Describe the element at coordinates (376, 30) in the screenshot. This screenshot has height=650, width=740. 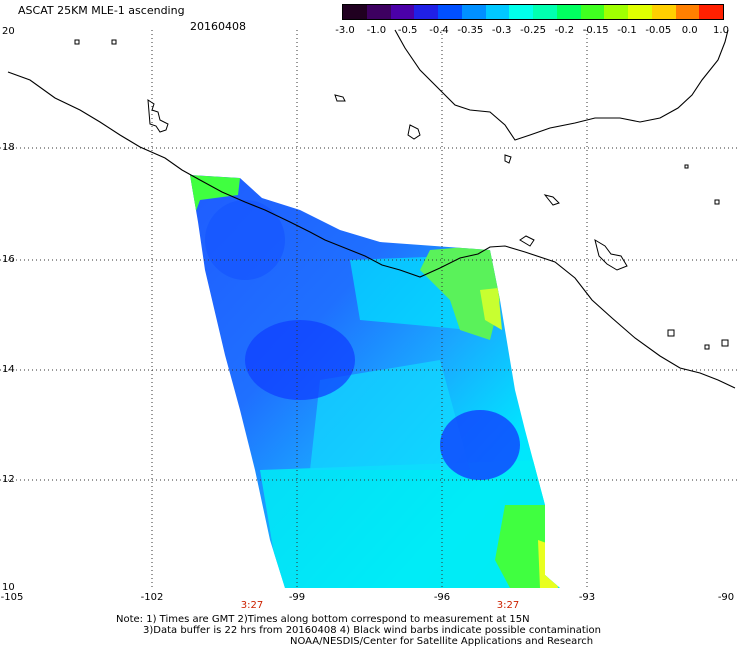
I see `colorbar-tick-label: -1.0` at that location.